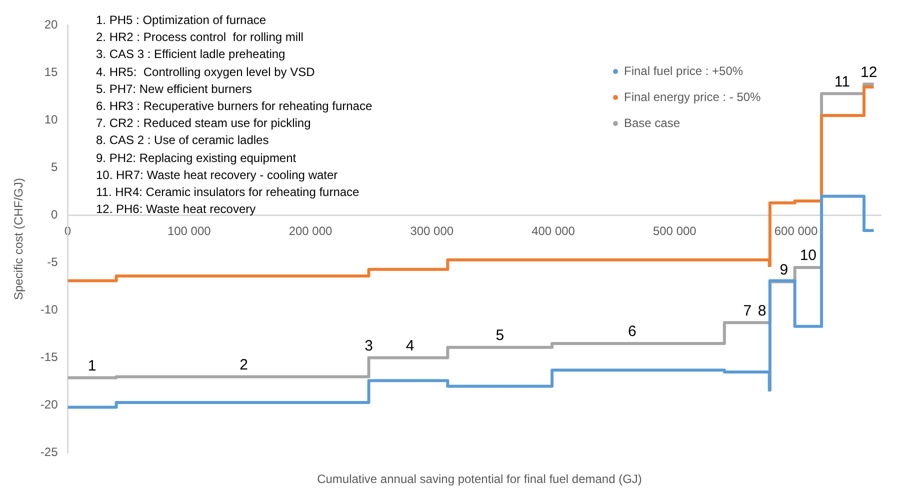  I want to click on y-tick-label: 5, so click(54, 167).